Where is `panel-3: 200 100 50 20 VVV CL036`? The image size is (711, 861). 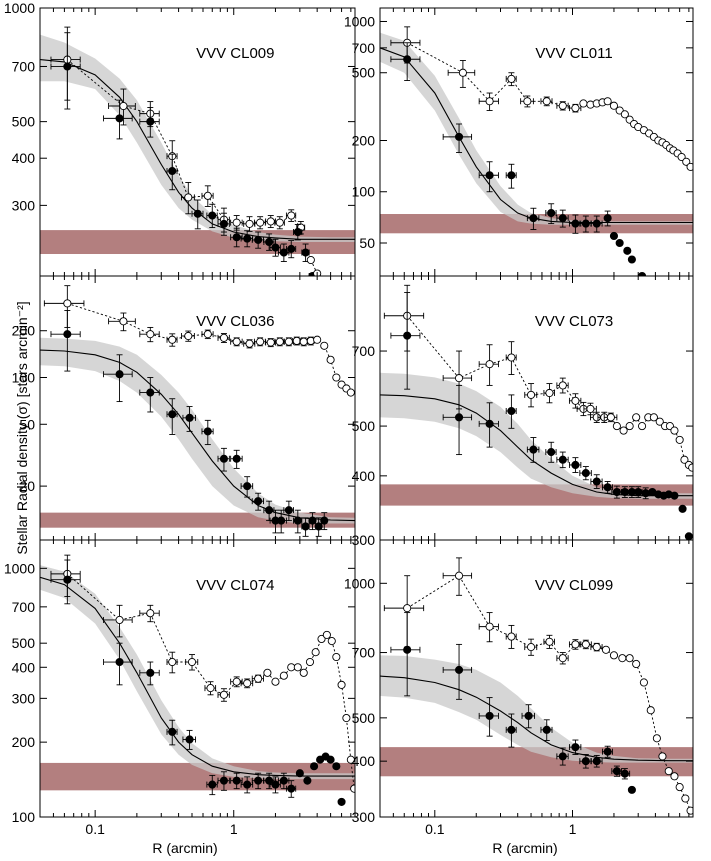 panel-3: 200 100 50 20 VVV CL036 is located at coordinates (184, 408).